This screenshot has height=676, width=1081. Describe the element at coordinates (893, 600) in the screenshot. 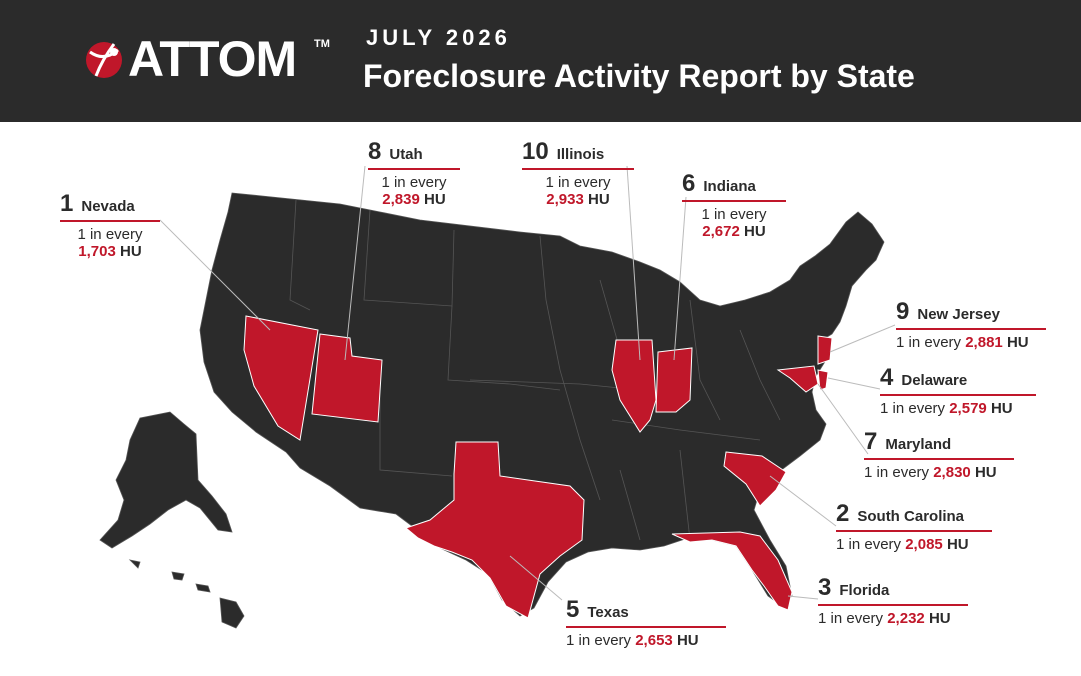

I see `callout-florida: 3 Florida 1 in every 2,232 HU` at that location.